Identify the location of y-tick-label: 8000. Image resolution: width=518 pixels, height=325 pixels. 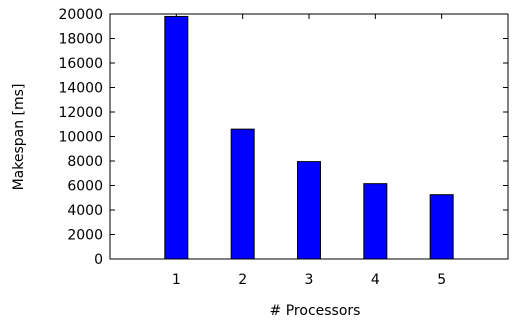
(85, 162).